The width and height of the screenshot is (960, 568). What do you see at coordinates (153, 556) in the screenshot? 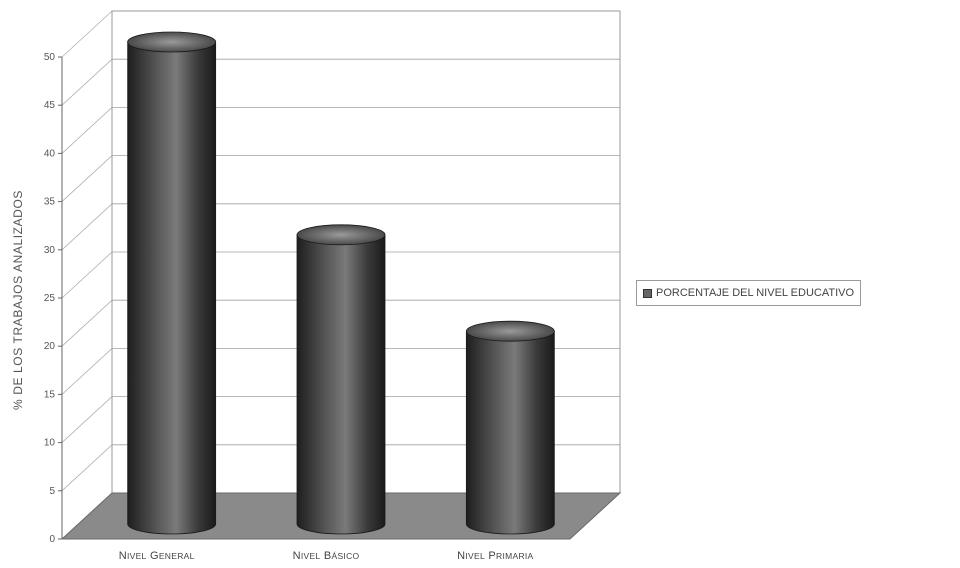
I see `x-tick-label-part: G` at bounding box center [153, 556].